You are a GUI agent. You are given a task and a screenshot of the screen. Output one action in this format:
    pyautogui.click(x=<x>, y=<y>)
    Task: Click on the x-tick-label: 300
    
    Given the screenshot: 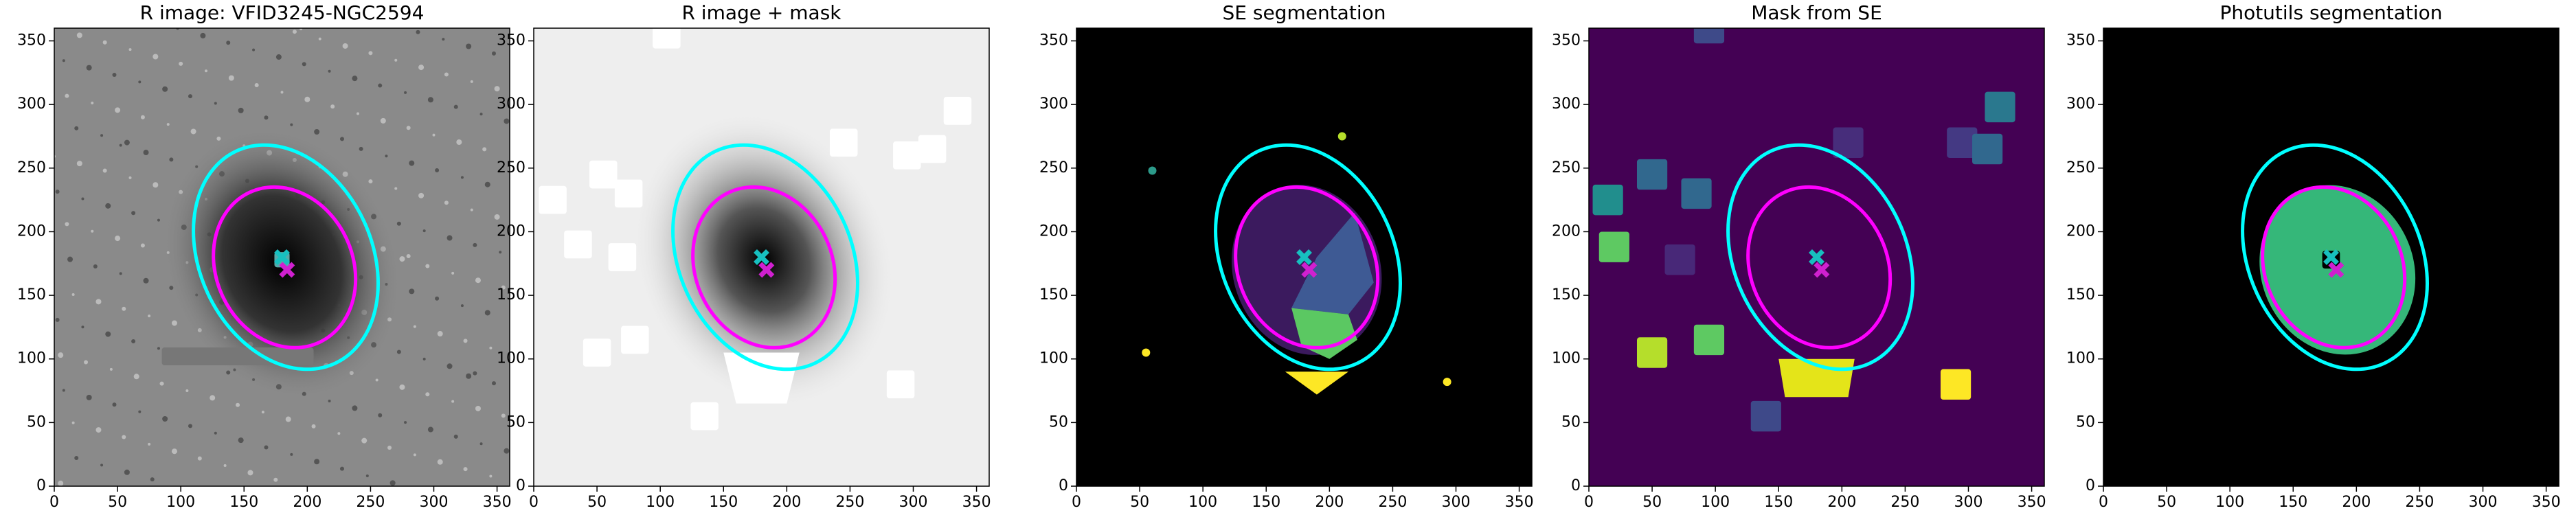 What is the action you would take?
    pyautogui.click(x=913, y=502)
    